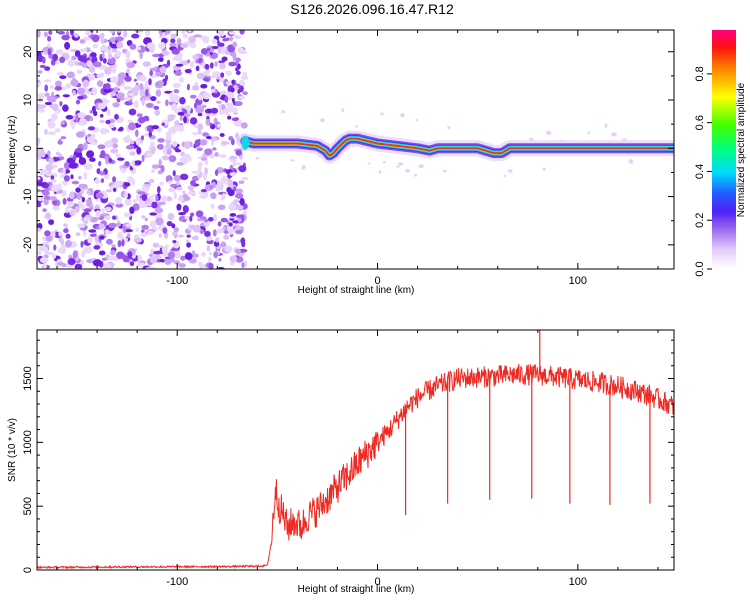 The image size is (750, 600). Describe the element at coordinates (245, 142) in the screenshot. I see `tone-start-blob` at that location.